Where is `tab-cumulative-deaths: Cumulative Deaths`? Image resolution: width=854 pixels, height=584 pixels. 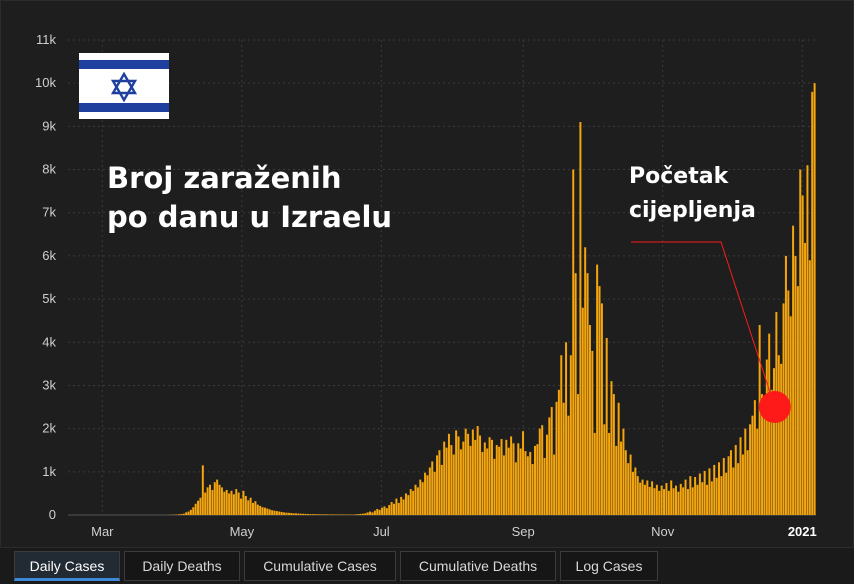
tab-cumulative-deaths: Cumulative Deaths is located at coordinates (478, 566).